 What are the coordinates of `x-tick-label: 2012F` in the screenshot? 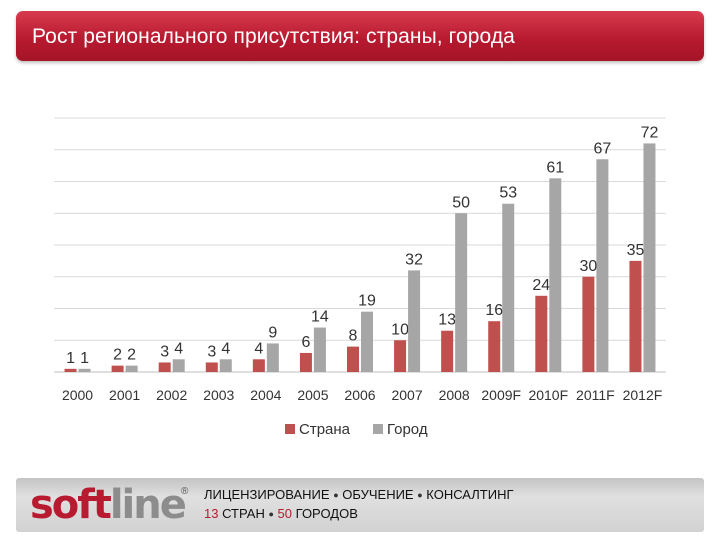 It's located at (643, 395).